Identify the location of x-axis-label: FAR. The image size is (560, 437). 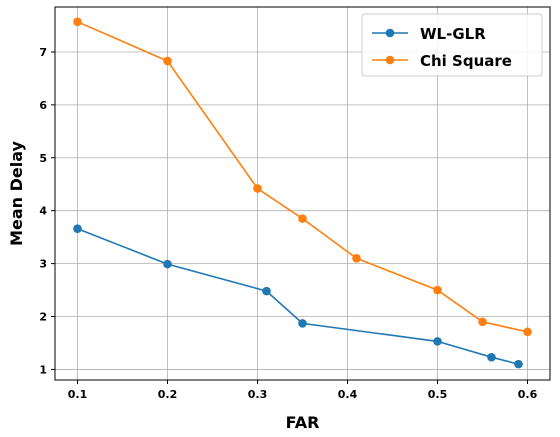
(303, 422).